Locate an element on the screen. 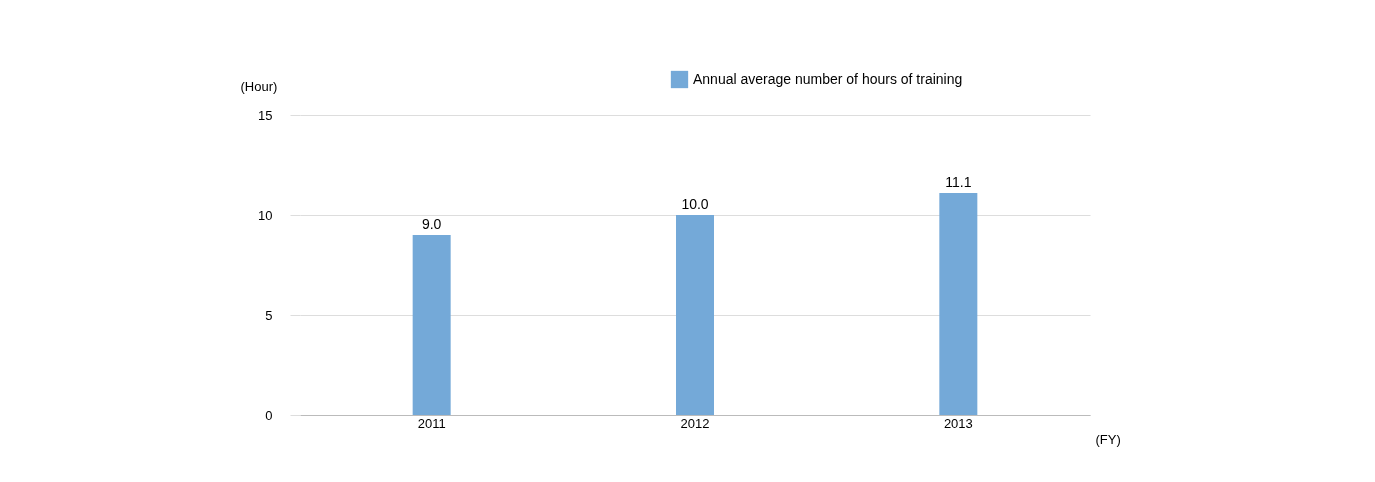 This screenshot has width=1375, height=482. data-label: 11.1 is located at coordinates (958, 182).